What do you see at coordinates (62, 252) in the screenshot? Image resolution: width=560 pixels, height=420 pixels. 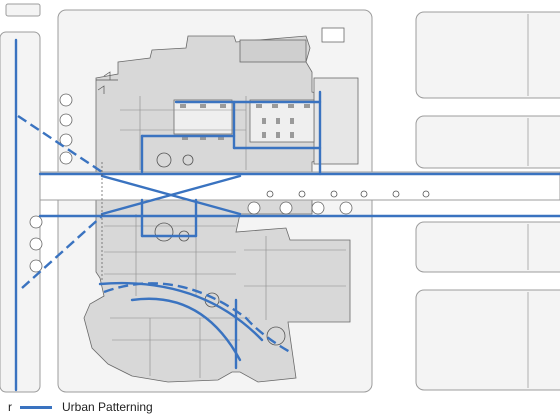 I see `dashed-southwest` at bounding box center [62, 252].